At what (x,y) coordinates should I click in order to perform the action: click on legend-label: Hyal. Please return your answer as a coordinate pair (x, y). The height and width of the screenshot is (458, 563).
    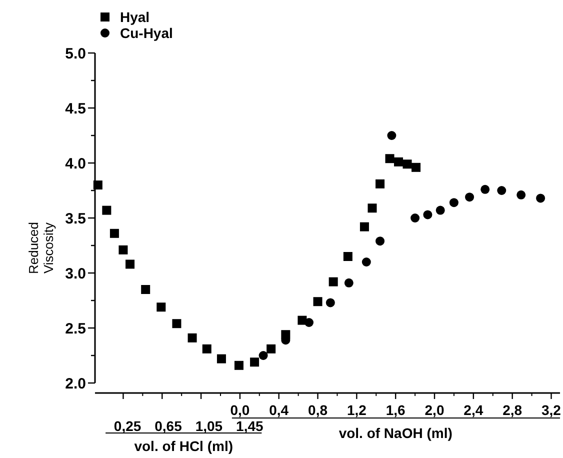
    Looking at the image, I should click on (135, 16).